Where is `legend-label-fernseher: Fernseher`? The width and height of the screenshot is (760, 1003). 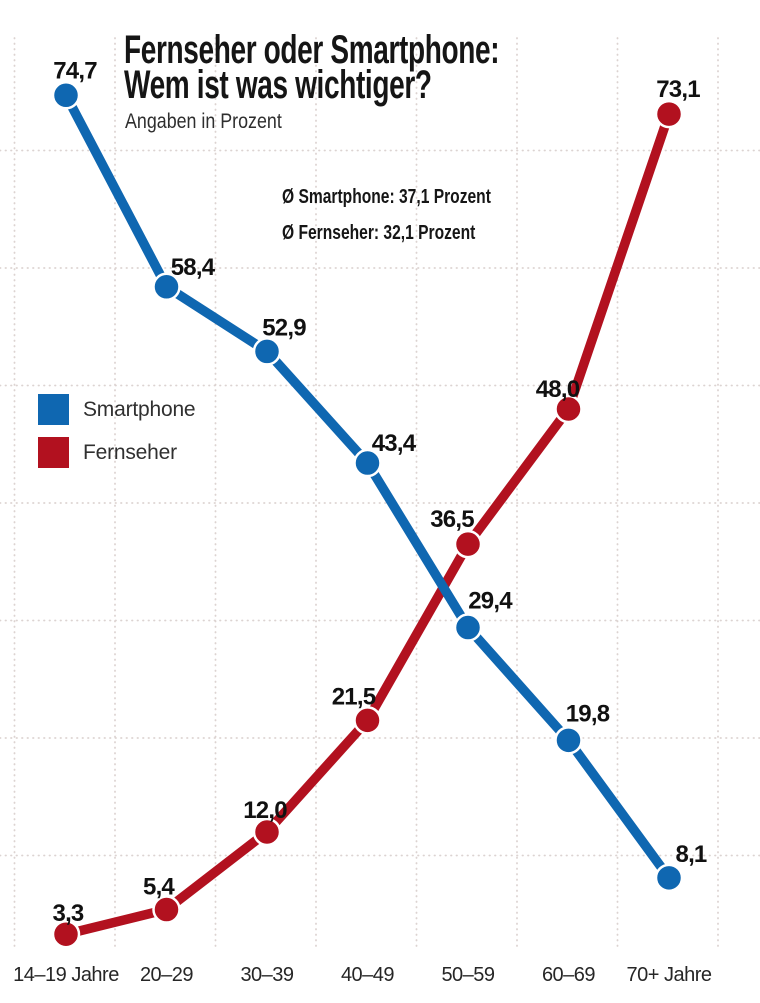 legend-label-fernseher: Fernseher is located at coordinates (130, 452).